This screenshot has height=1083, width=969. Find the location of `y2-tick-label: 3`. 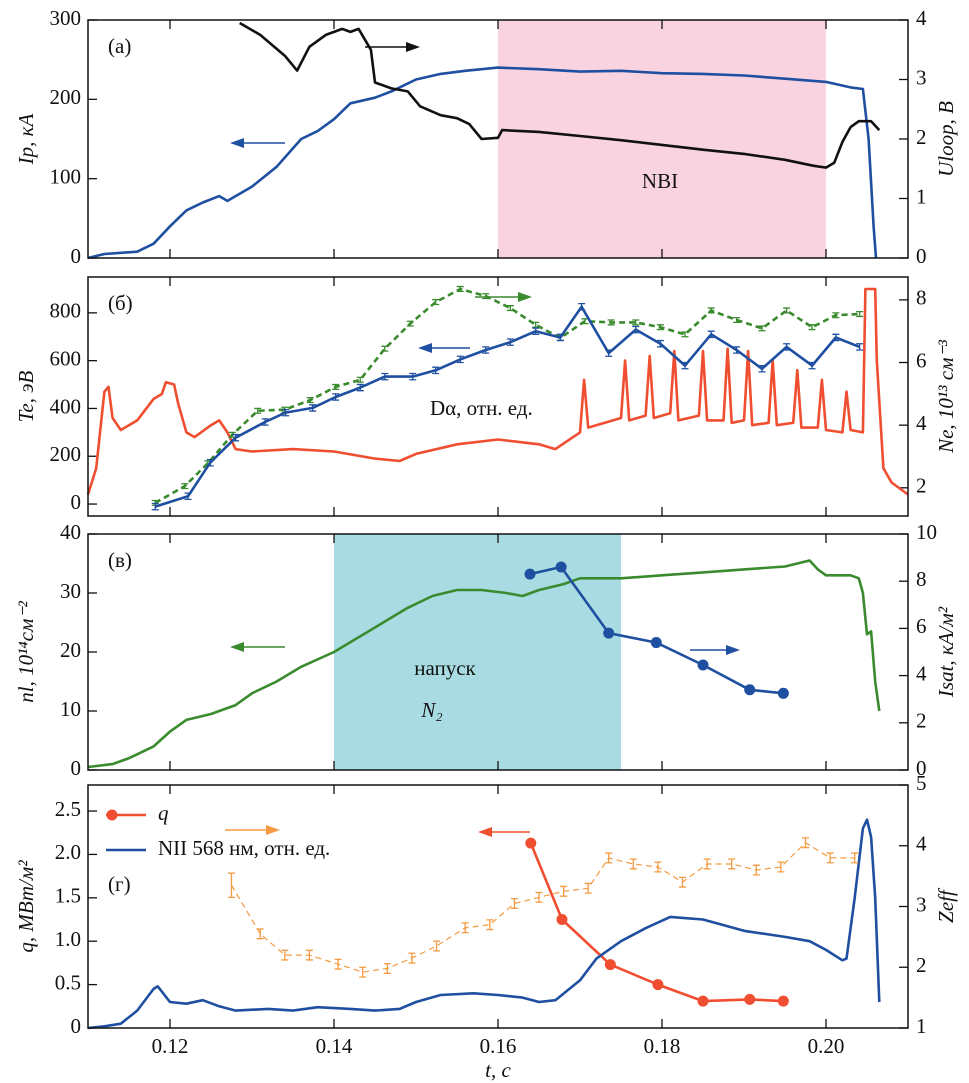

y2-tick-label: 3 is located at coordinates (921, 77).